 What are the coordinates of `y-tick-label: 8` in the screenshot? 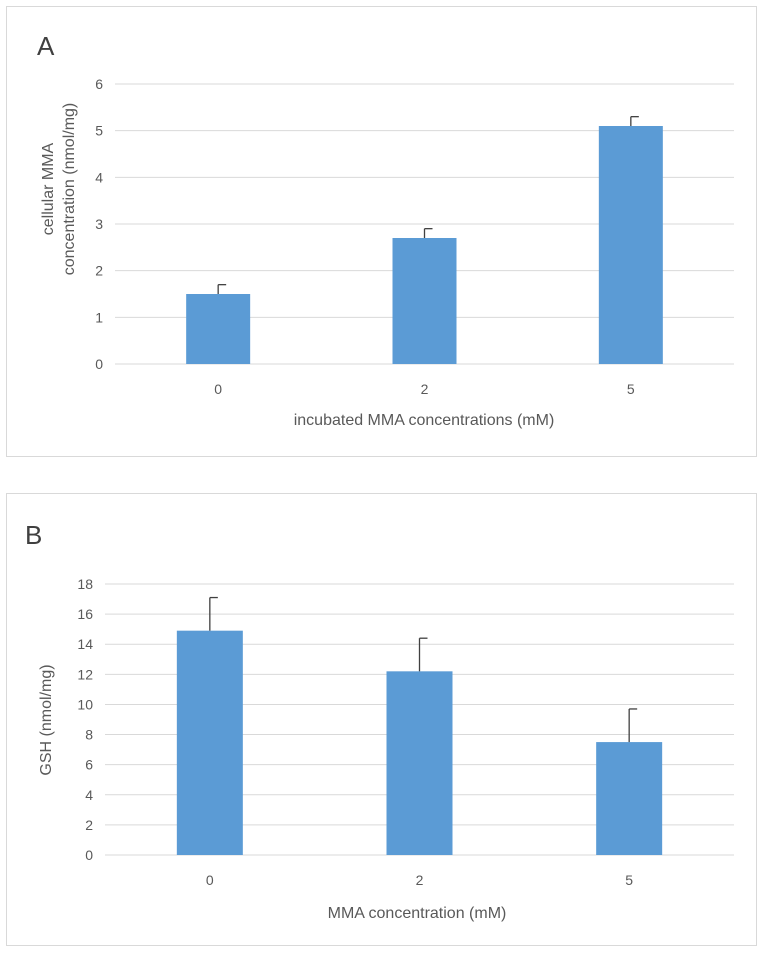 It's located at (89, 735).